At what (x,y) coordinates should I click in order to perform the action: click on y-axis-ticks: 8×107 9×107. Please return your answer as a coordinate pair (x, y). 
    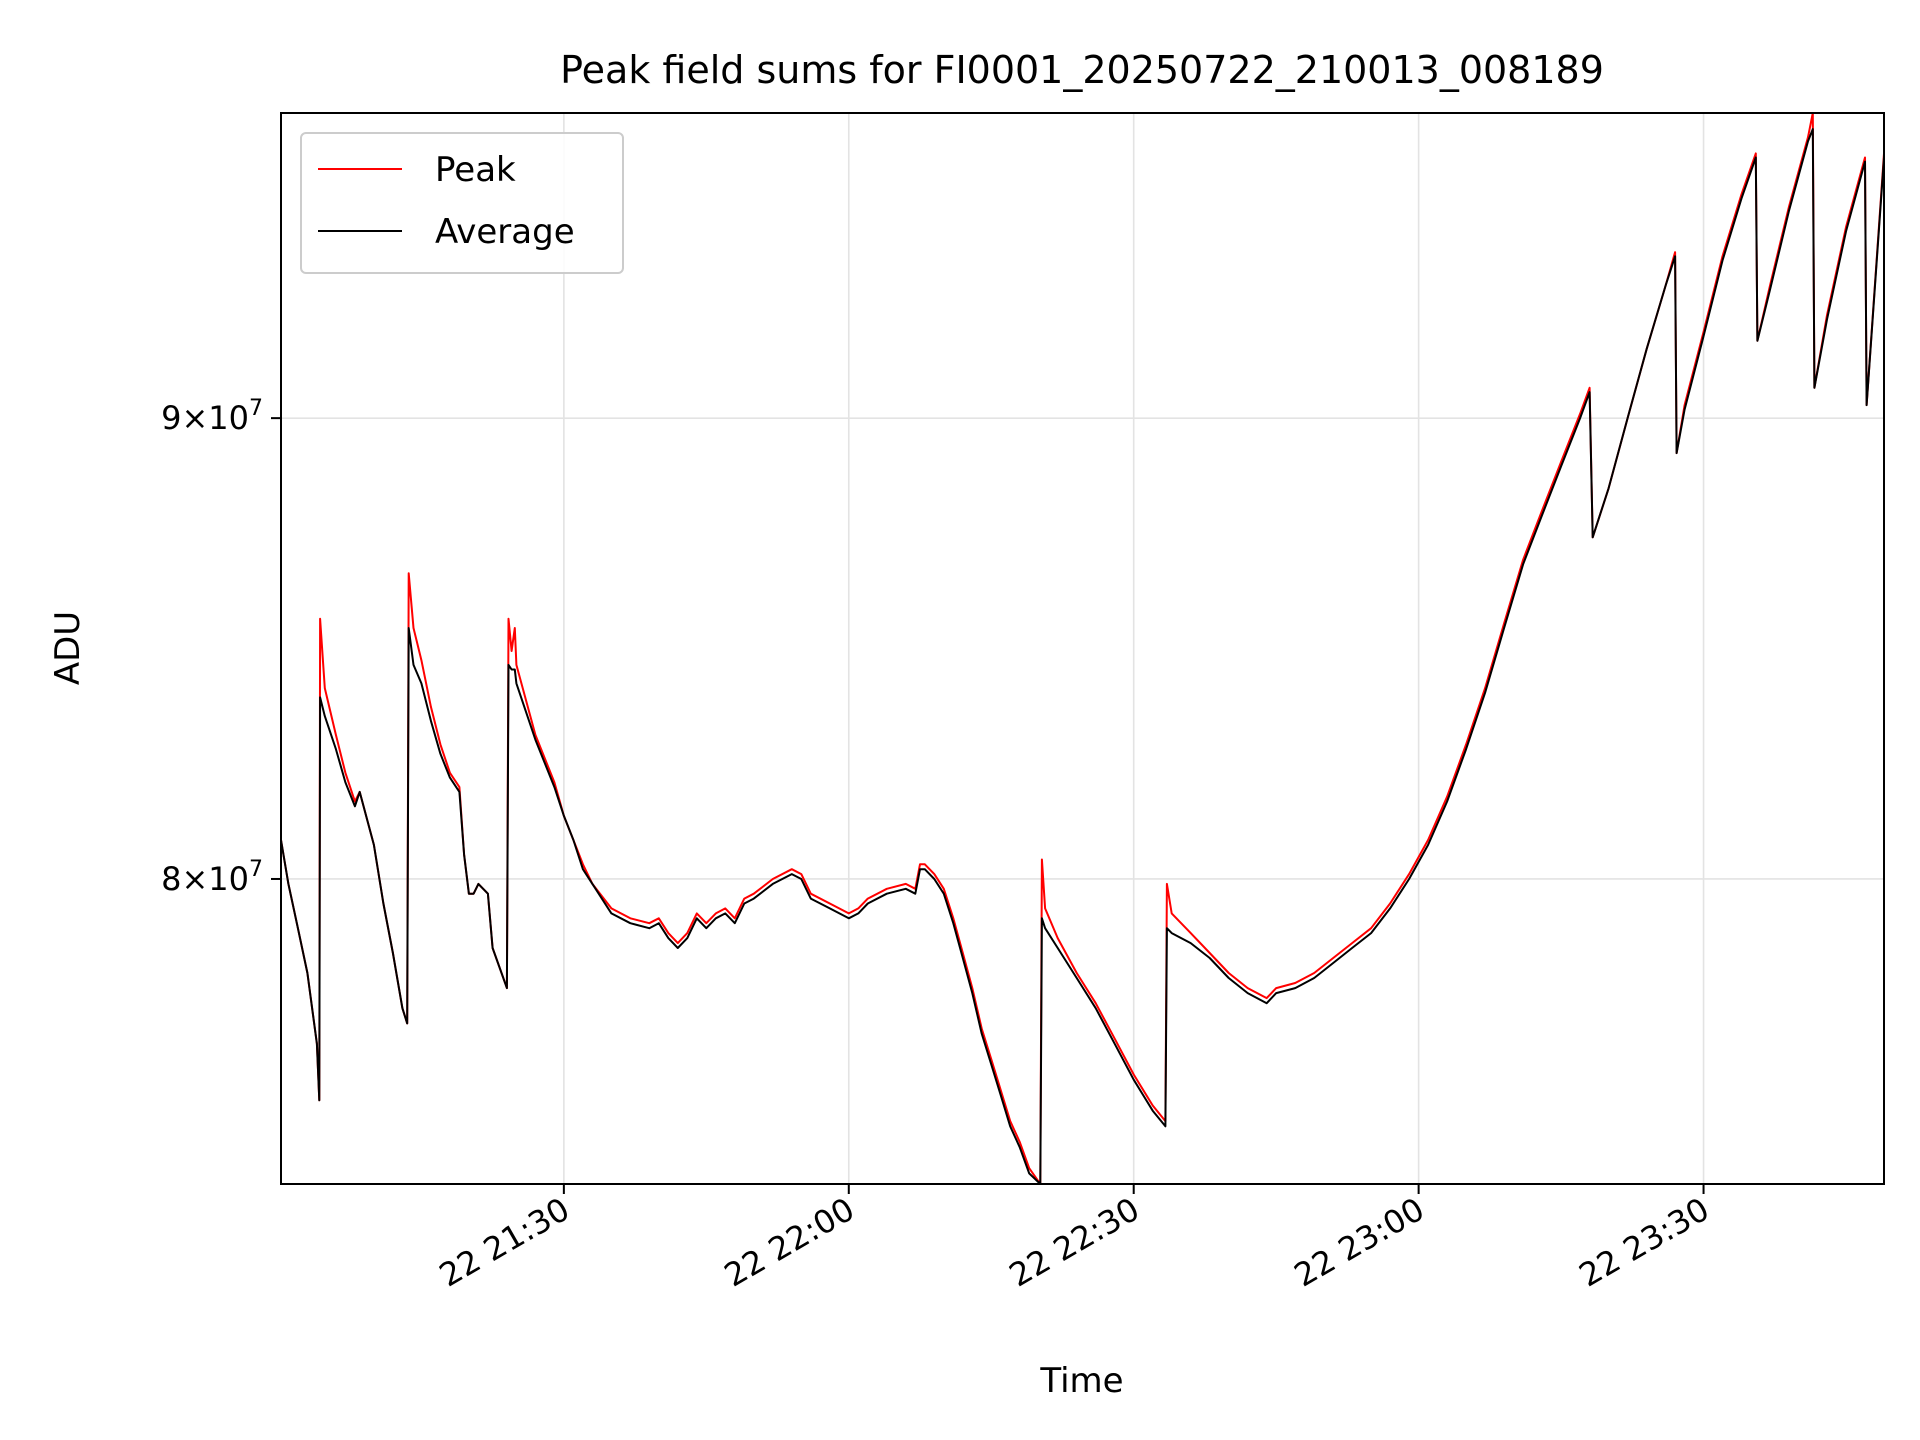
    Looking at the image, I should click on (221, 647).